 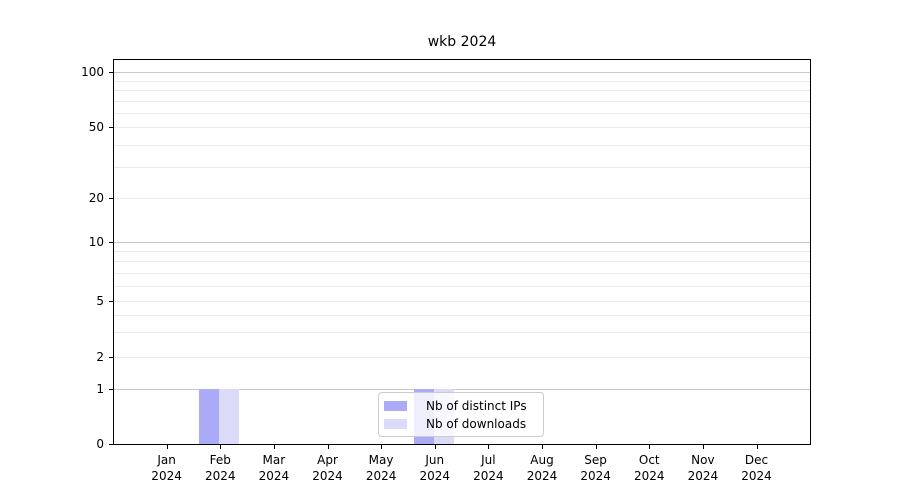 I want to click on bar-distinct-ips-feb, so click(x=209, y=416).